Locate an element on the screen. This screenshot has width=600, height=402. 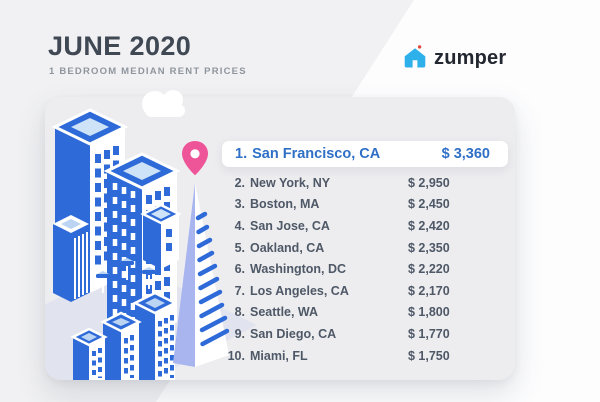
city-name: Boston, MA is located at coordinates (285, 204).